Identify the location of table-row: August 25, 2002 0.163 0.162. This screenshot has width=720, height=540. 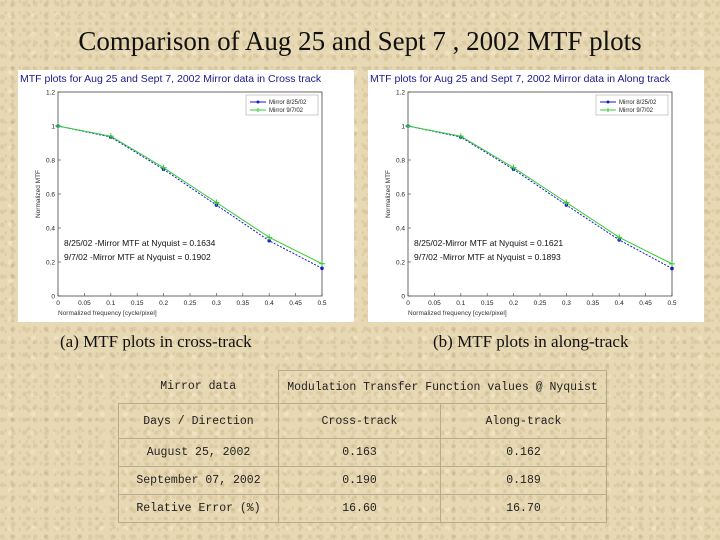
(362, 452).